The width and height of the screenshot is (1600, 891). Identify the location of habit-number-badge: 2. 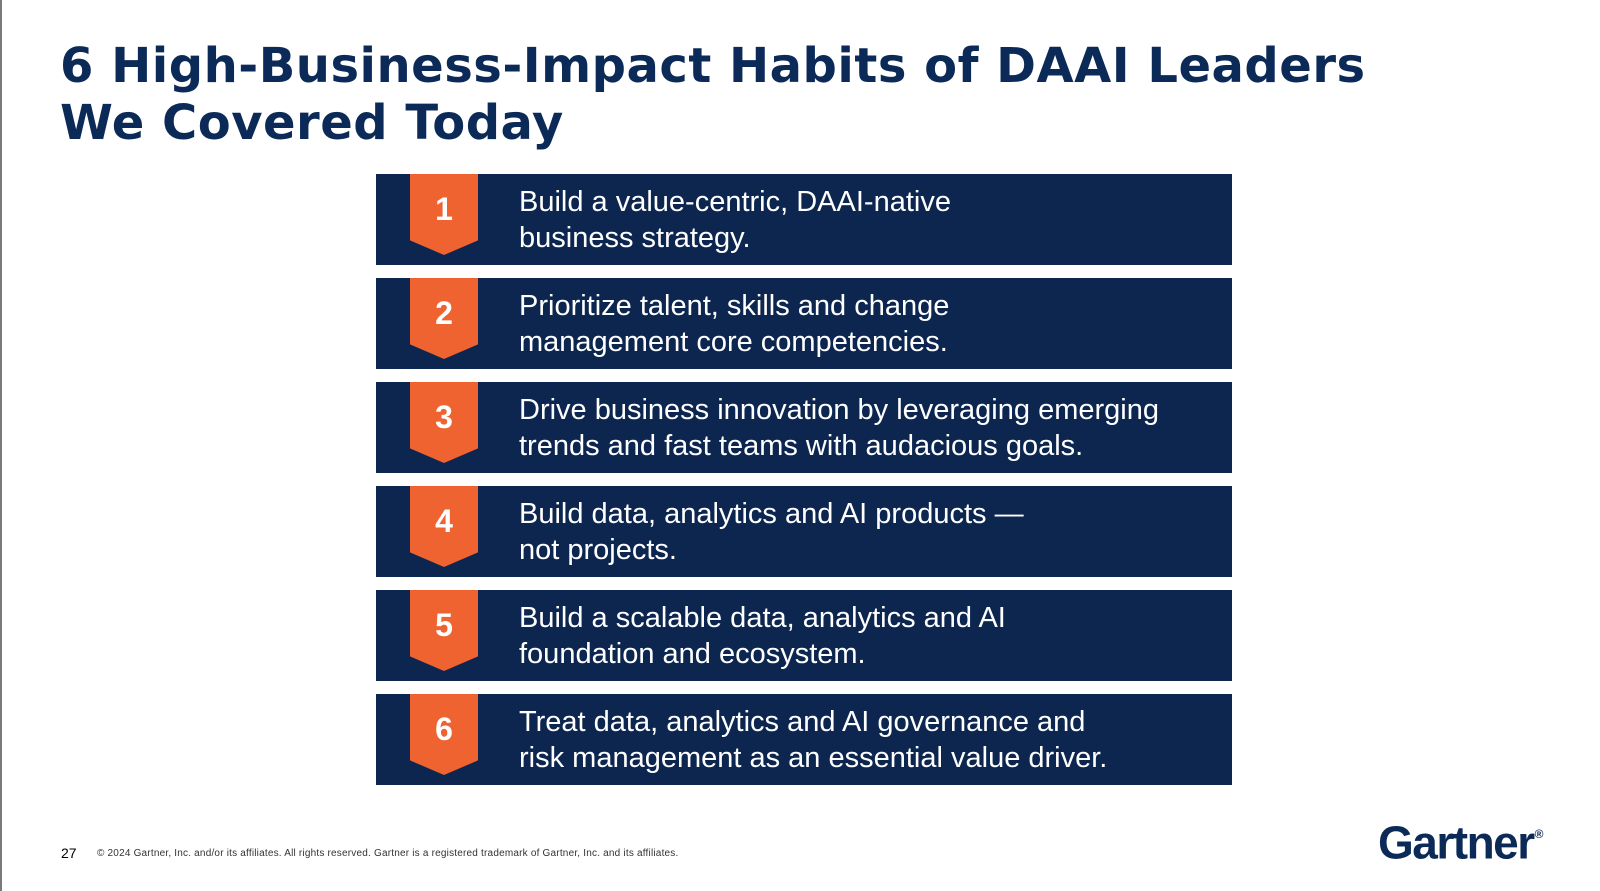
(444, 318).